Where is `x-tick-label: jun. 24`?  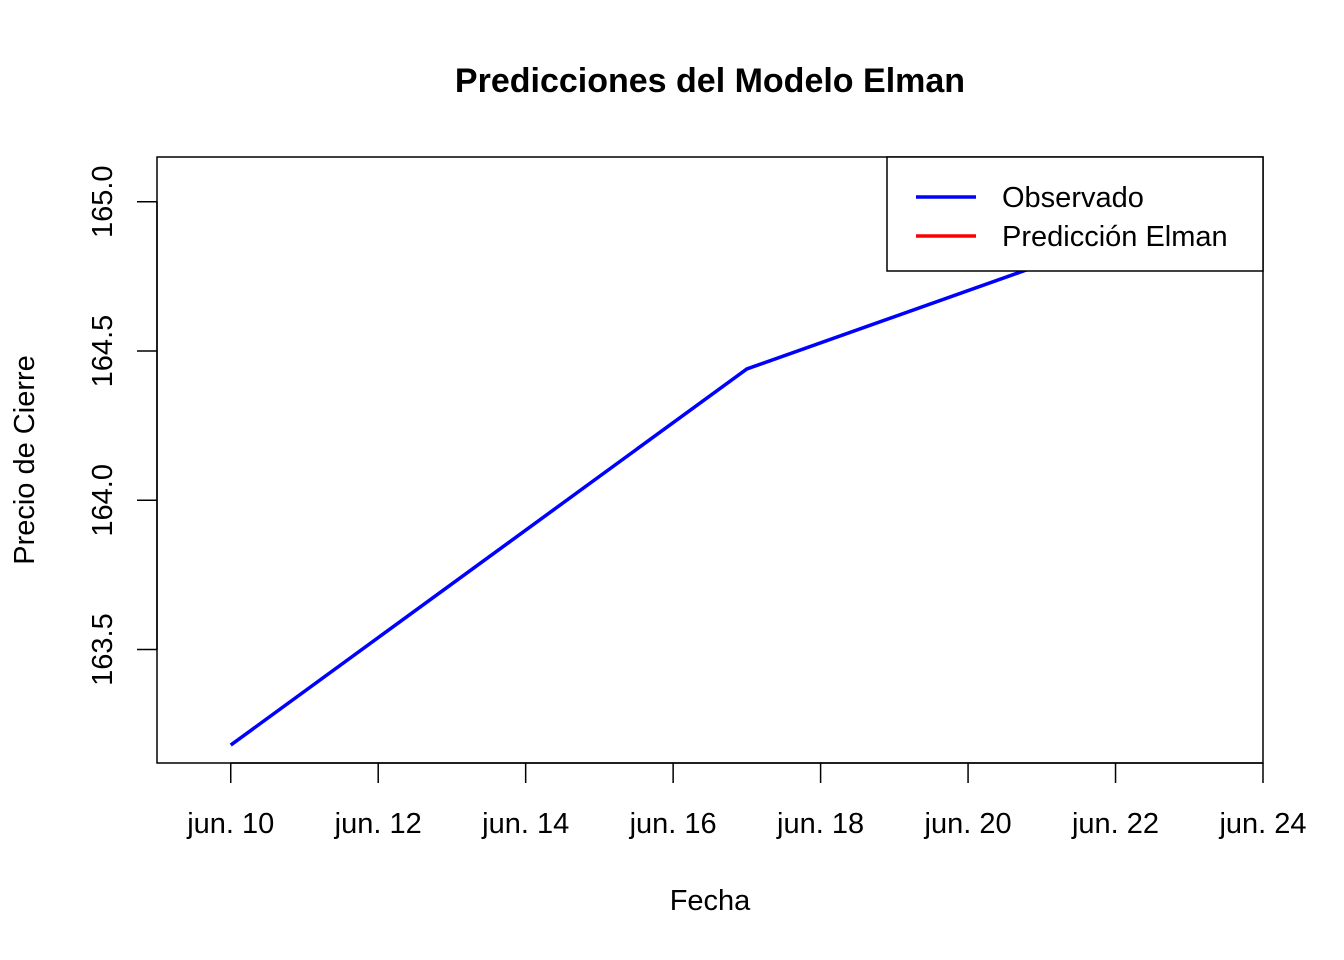 x-tick-label: jun. 24 is located at coordinates (1262, 824).